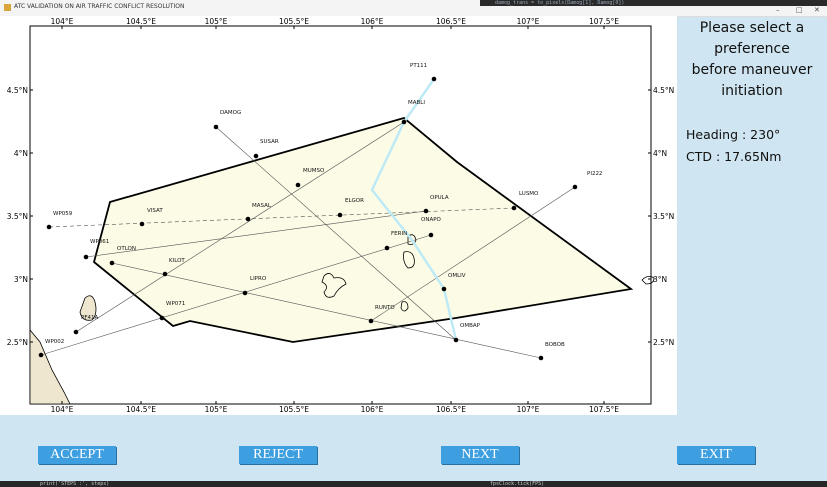 The width and height of the screenshot is (827, 487). Describe the element at coordinates (734, 156) in the screenshot. I see `ctd-info: CTD : 17.65Nm` at that location.